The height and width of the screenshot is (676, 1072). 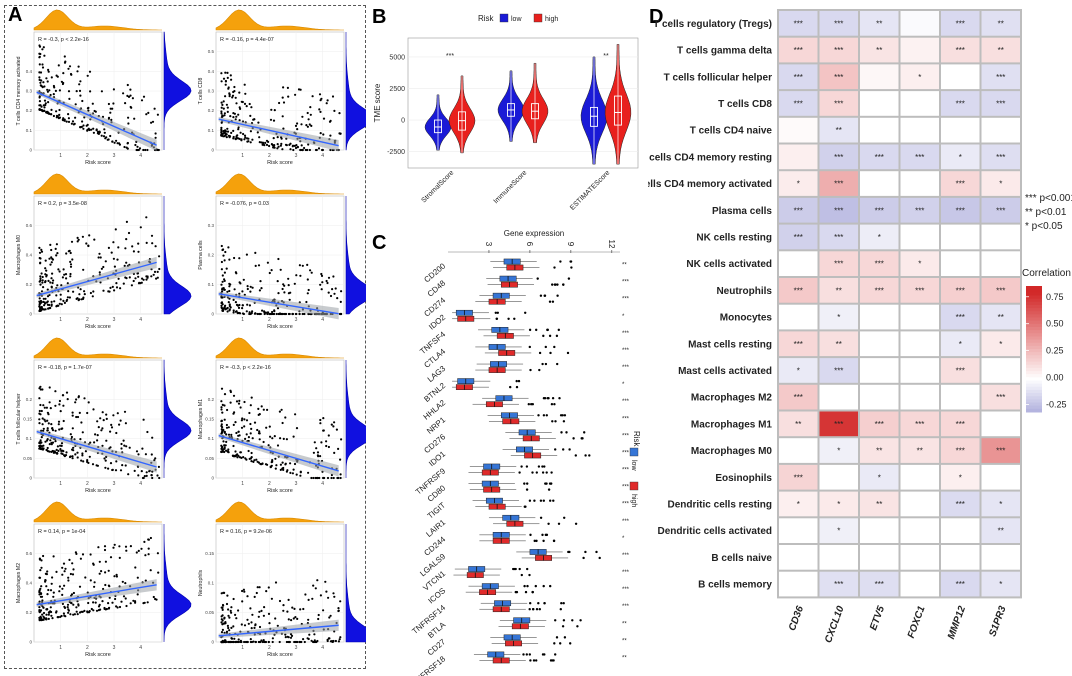 What do you see at coordinates (879, 451) in the screenshot?
I see `cell-significance: **` at bounding box center [879, 451].